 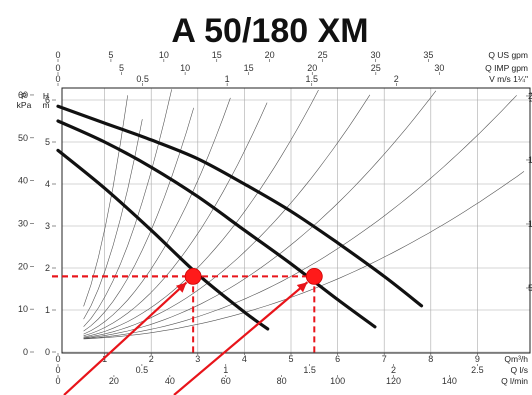 I want to click on top-axis-unit: Q IMP gpm, so click(x=506, y=68).